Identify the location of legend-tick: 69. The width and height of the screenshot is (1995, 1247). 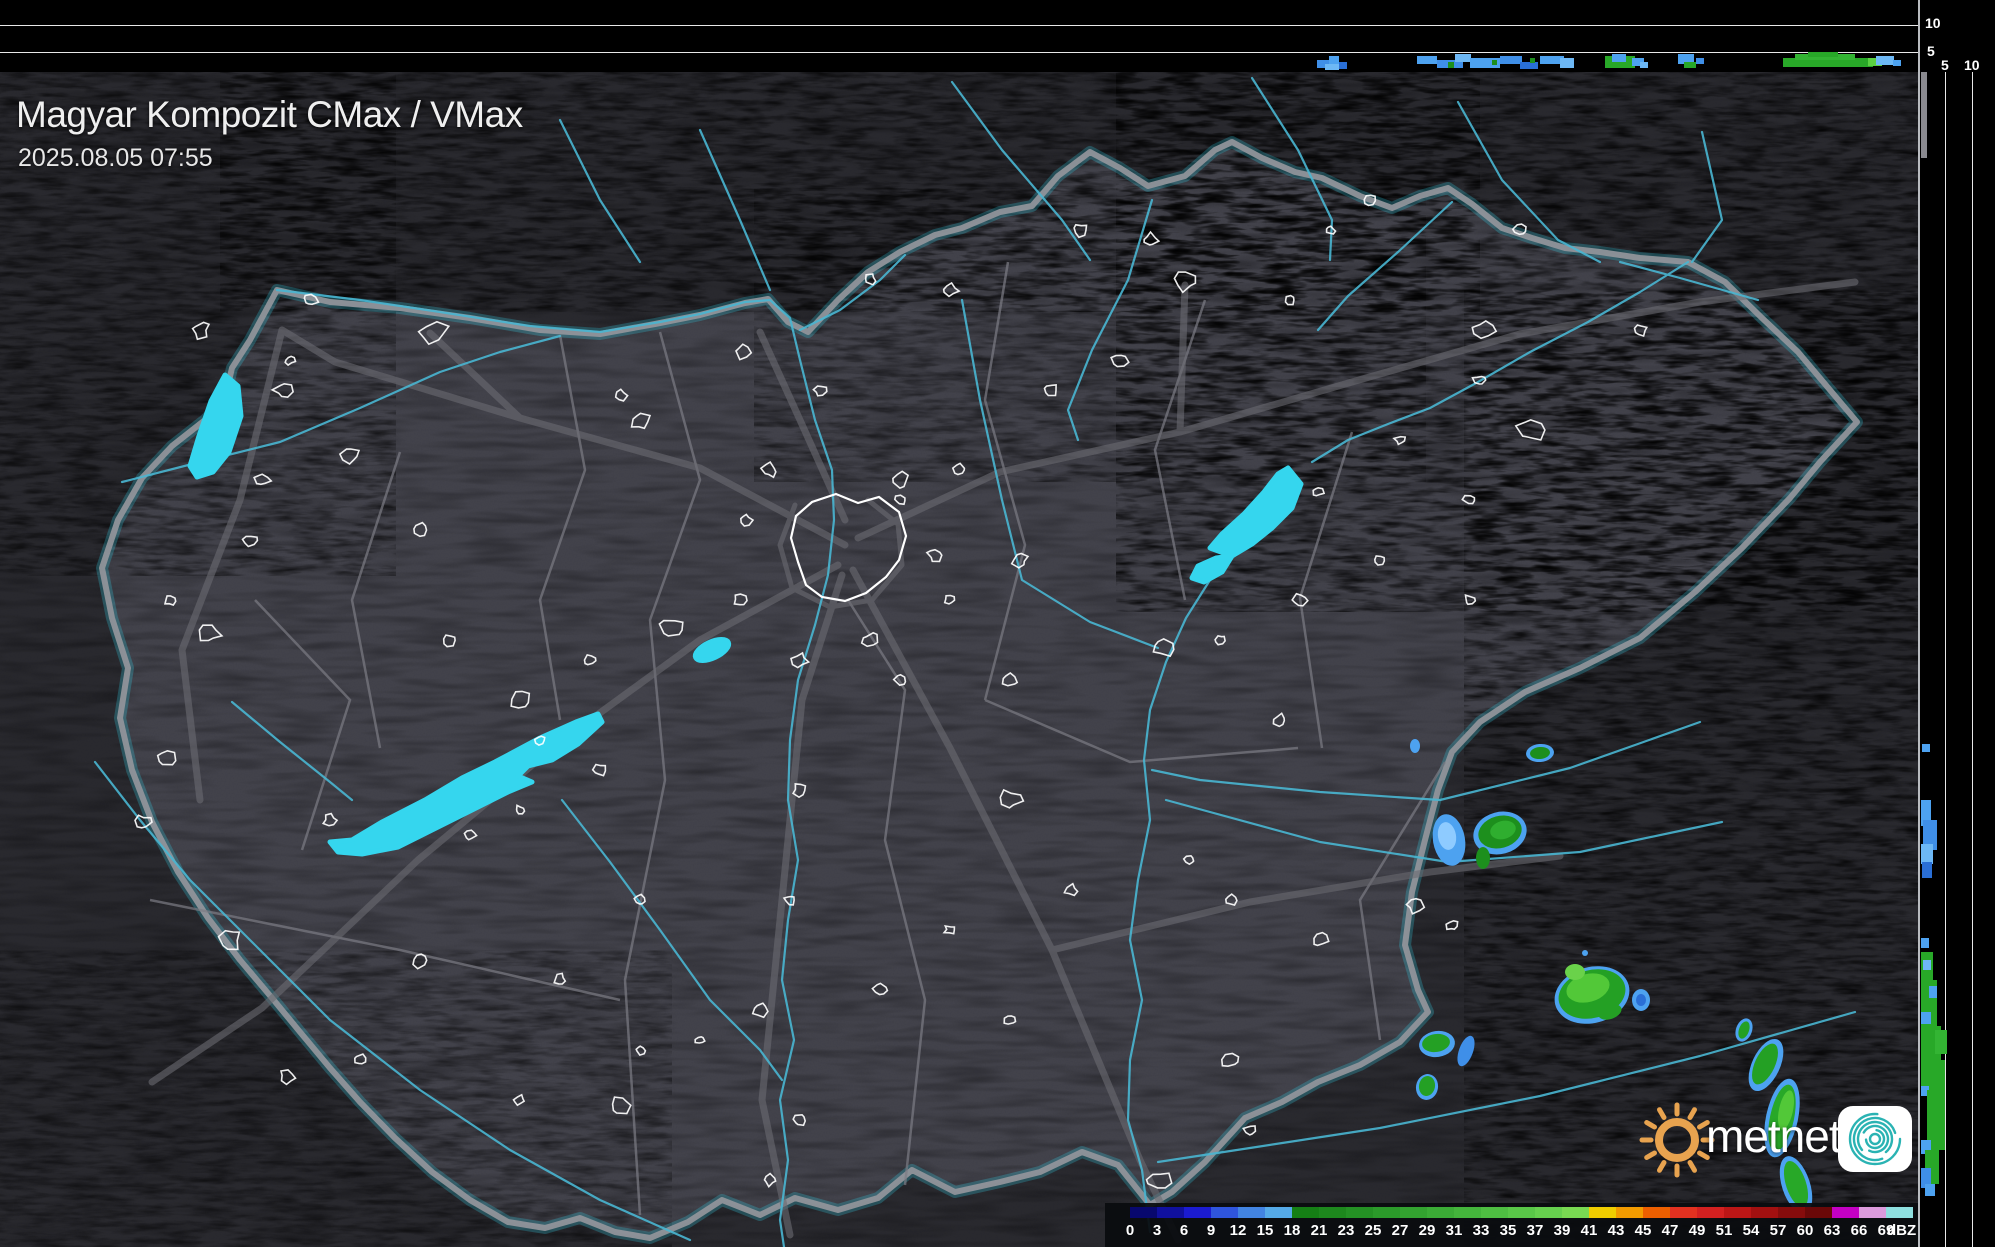
(1886, 1230).